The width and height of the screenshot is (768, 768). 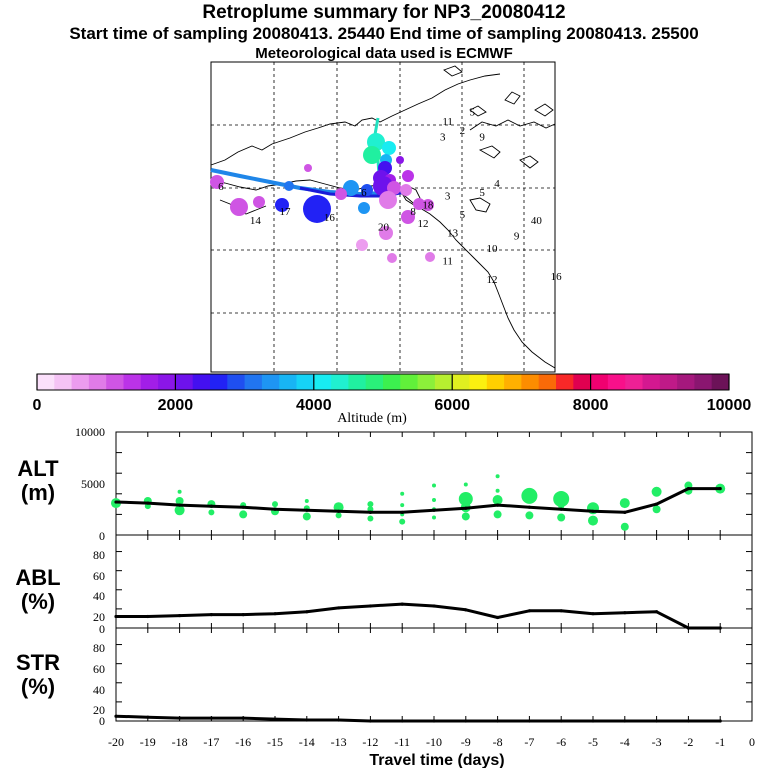 I want to click on cluster-number-label: 5, so click(x=463, y=215).